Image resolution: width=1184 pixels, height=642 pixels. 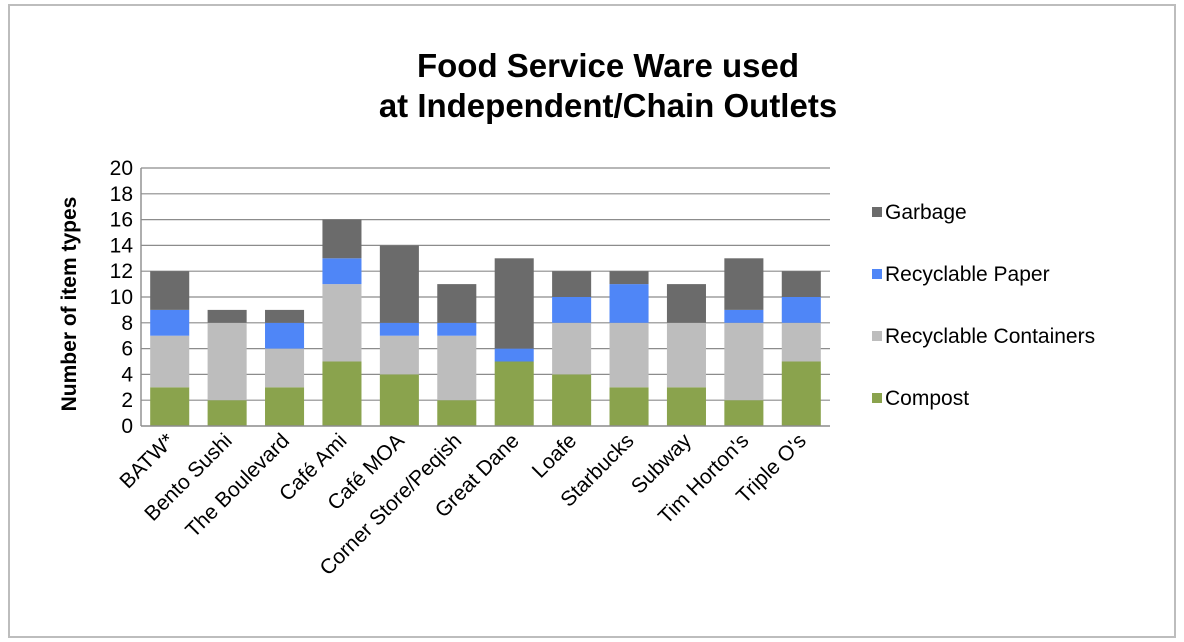 I want to click on legend-label: Compost, so click(x=927, y=398).